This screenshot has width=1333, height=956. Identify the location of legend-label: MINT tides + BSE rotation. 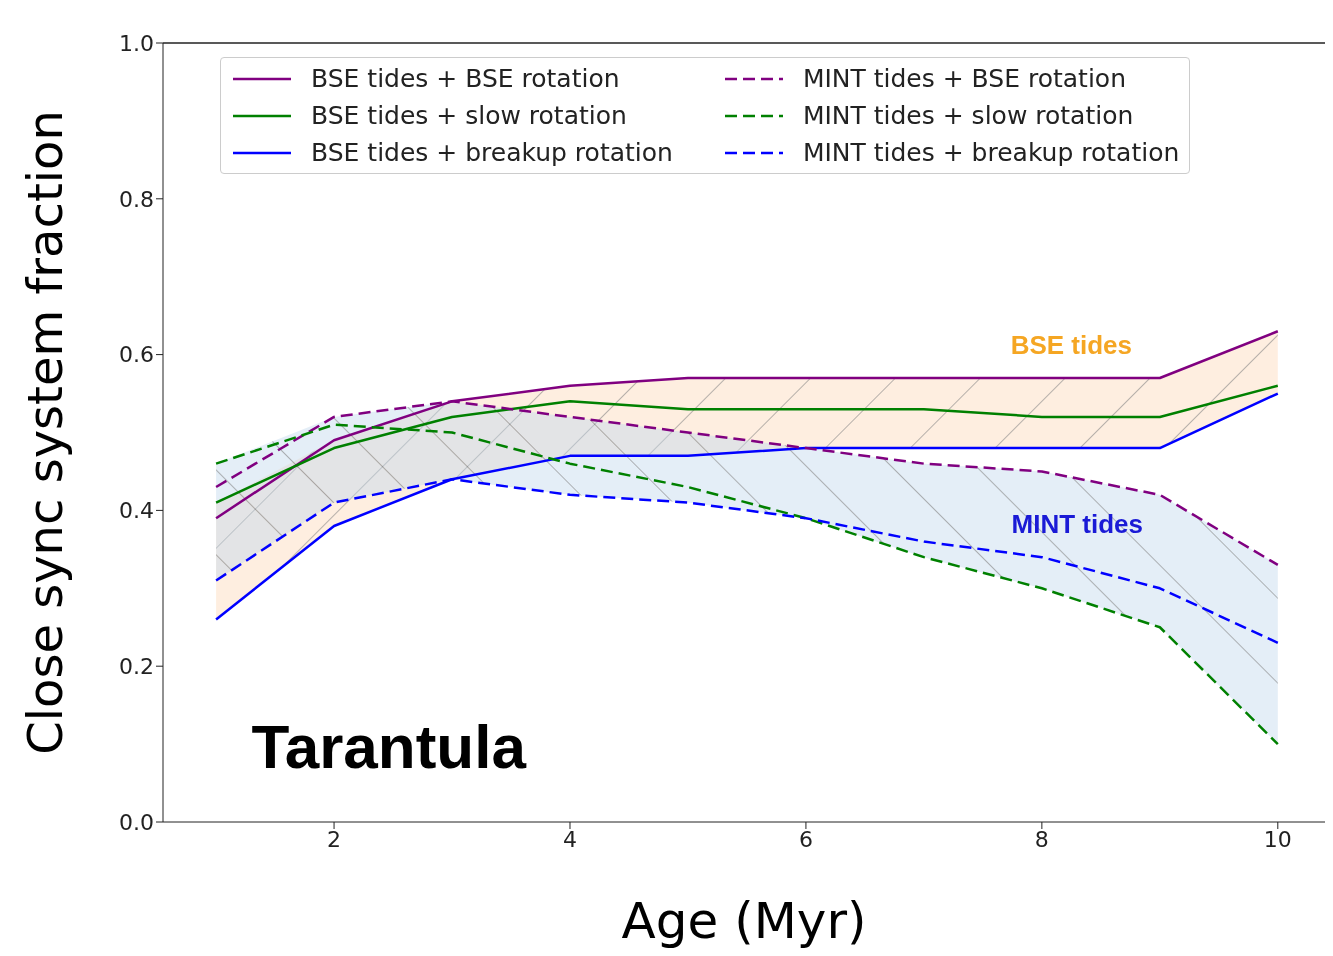
(964, 78).